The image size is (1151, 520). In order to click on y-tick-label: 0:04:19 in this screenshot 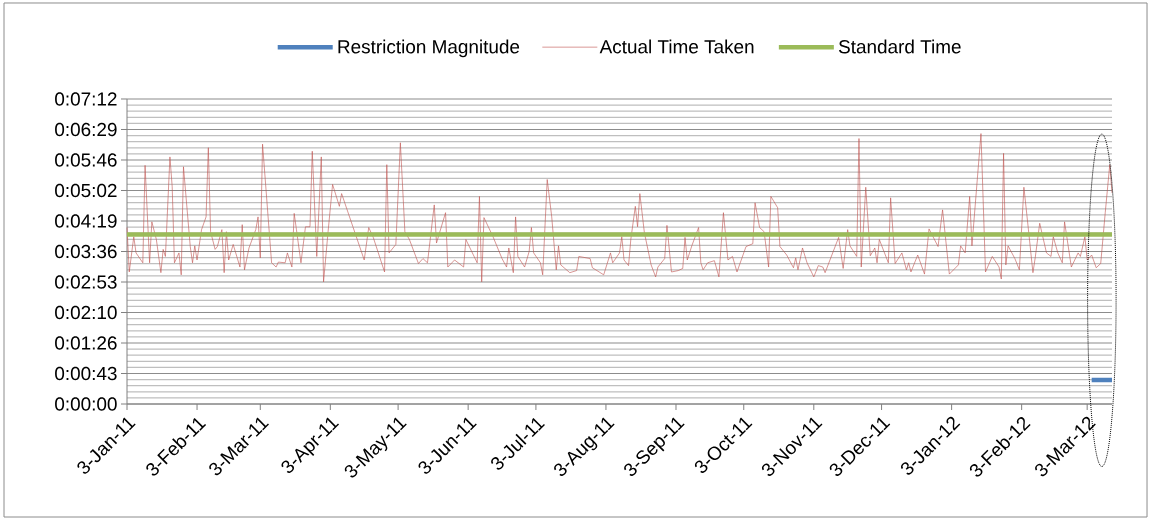, I will do `click(86, 221)`.